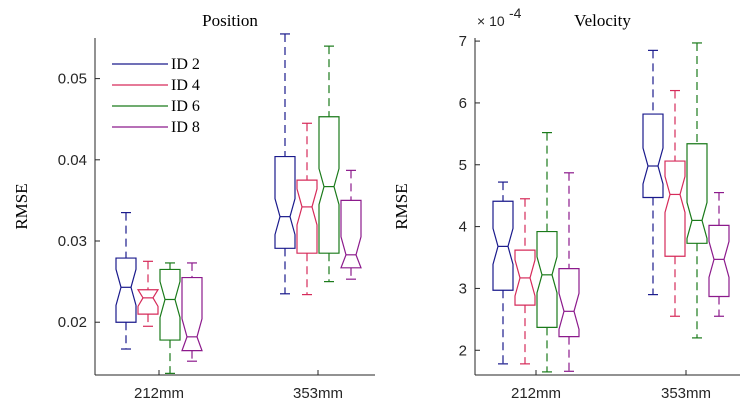 This screenshot has width=756, height=407. I want to click on y-tick-label: 0.04, so click(72, 160).